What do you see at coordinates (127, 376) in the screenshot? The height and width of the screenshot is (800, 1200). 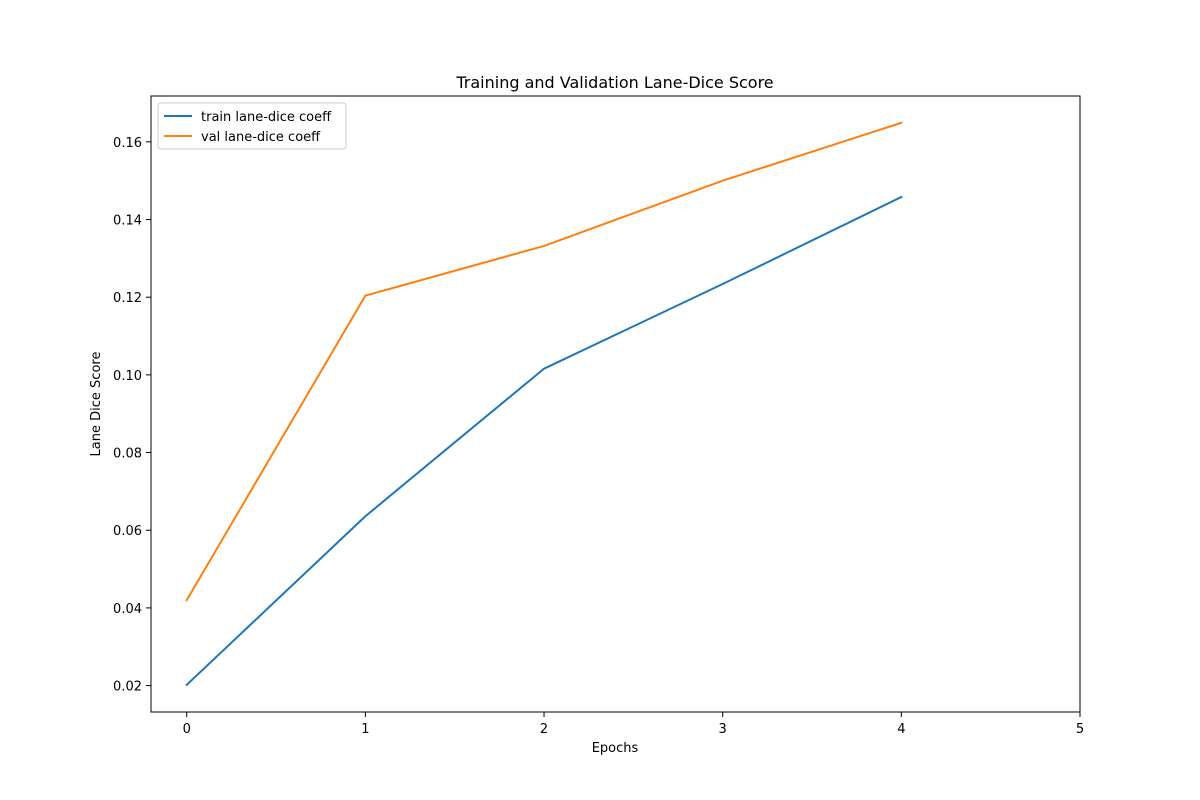 I see `y-tick-label: 0.10` at bounding box center [127, 376].